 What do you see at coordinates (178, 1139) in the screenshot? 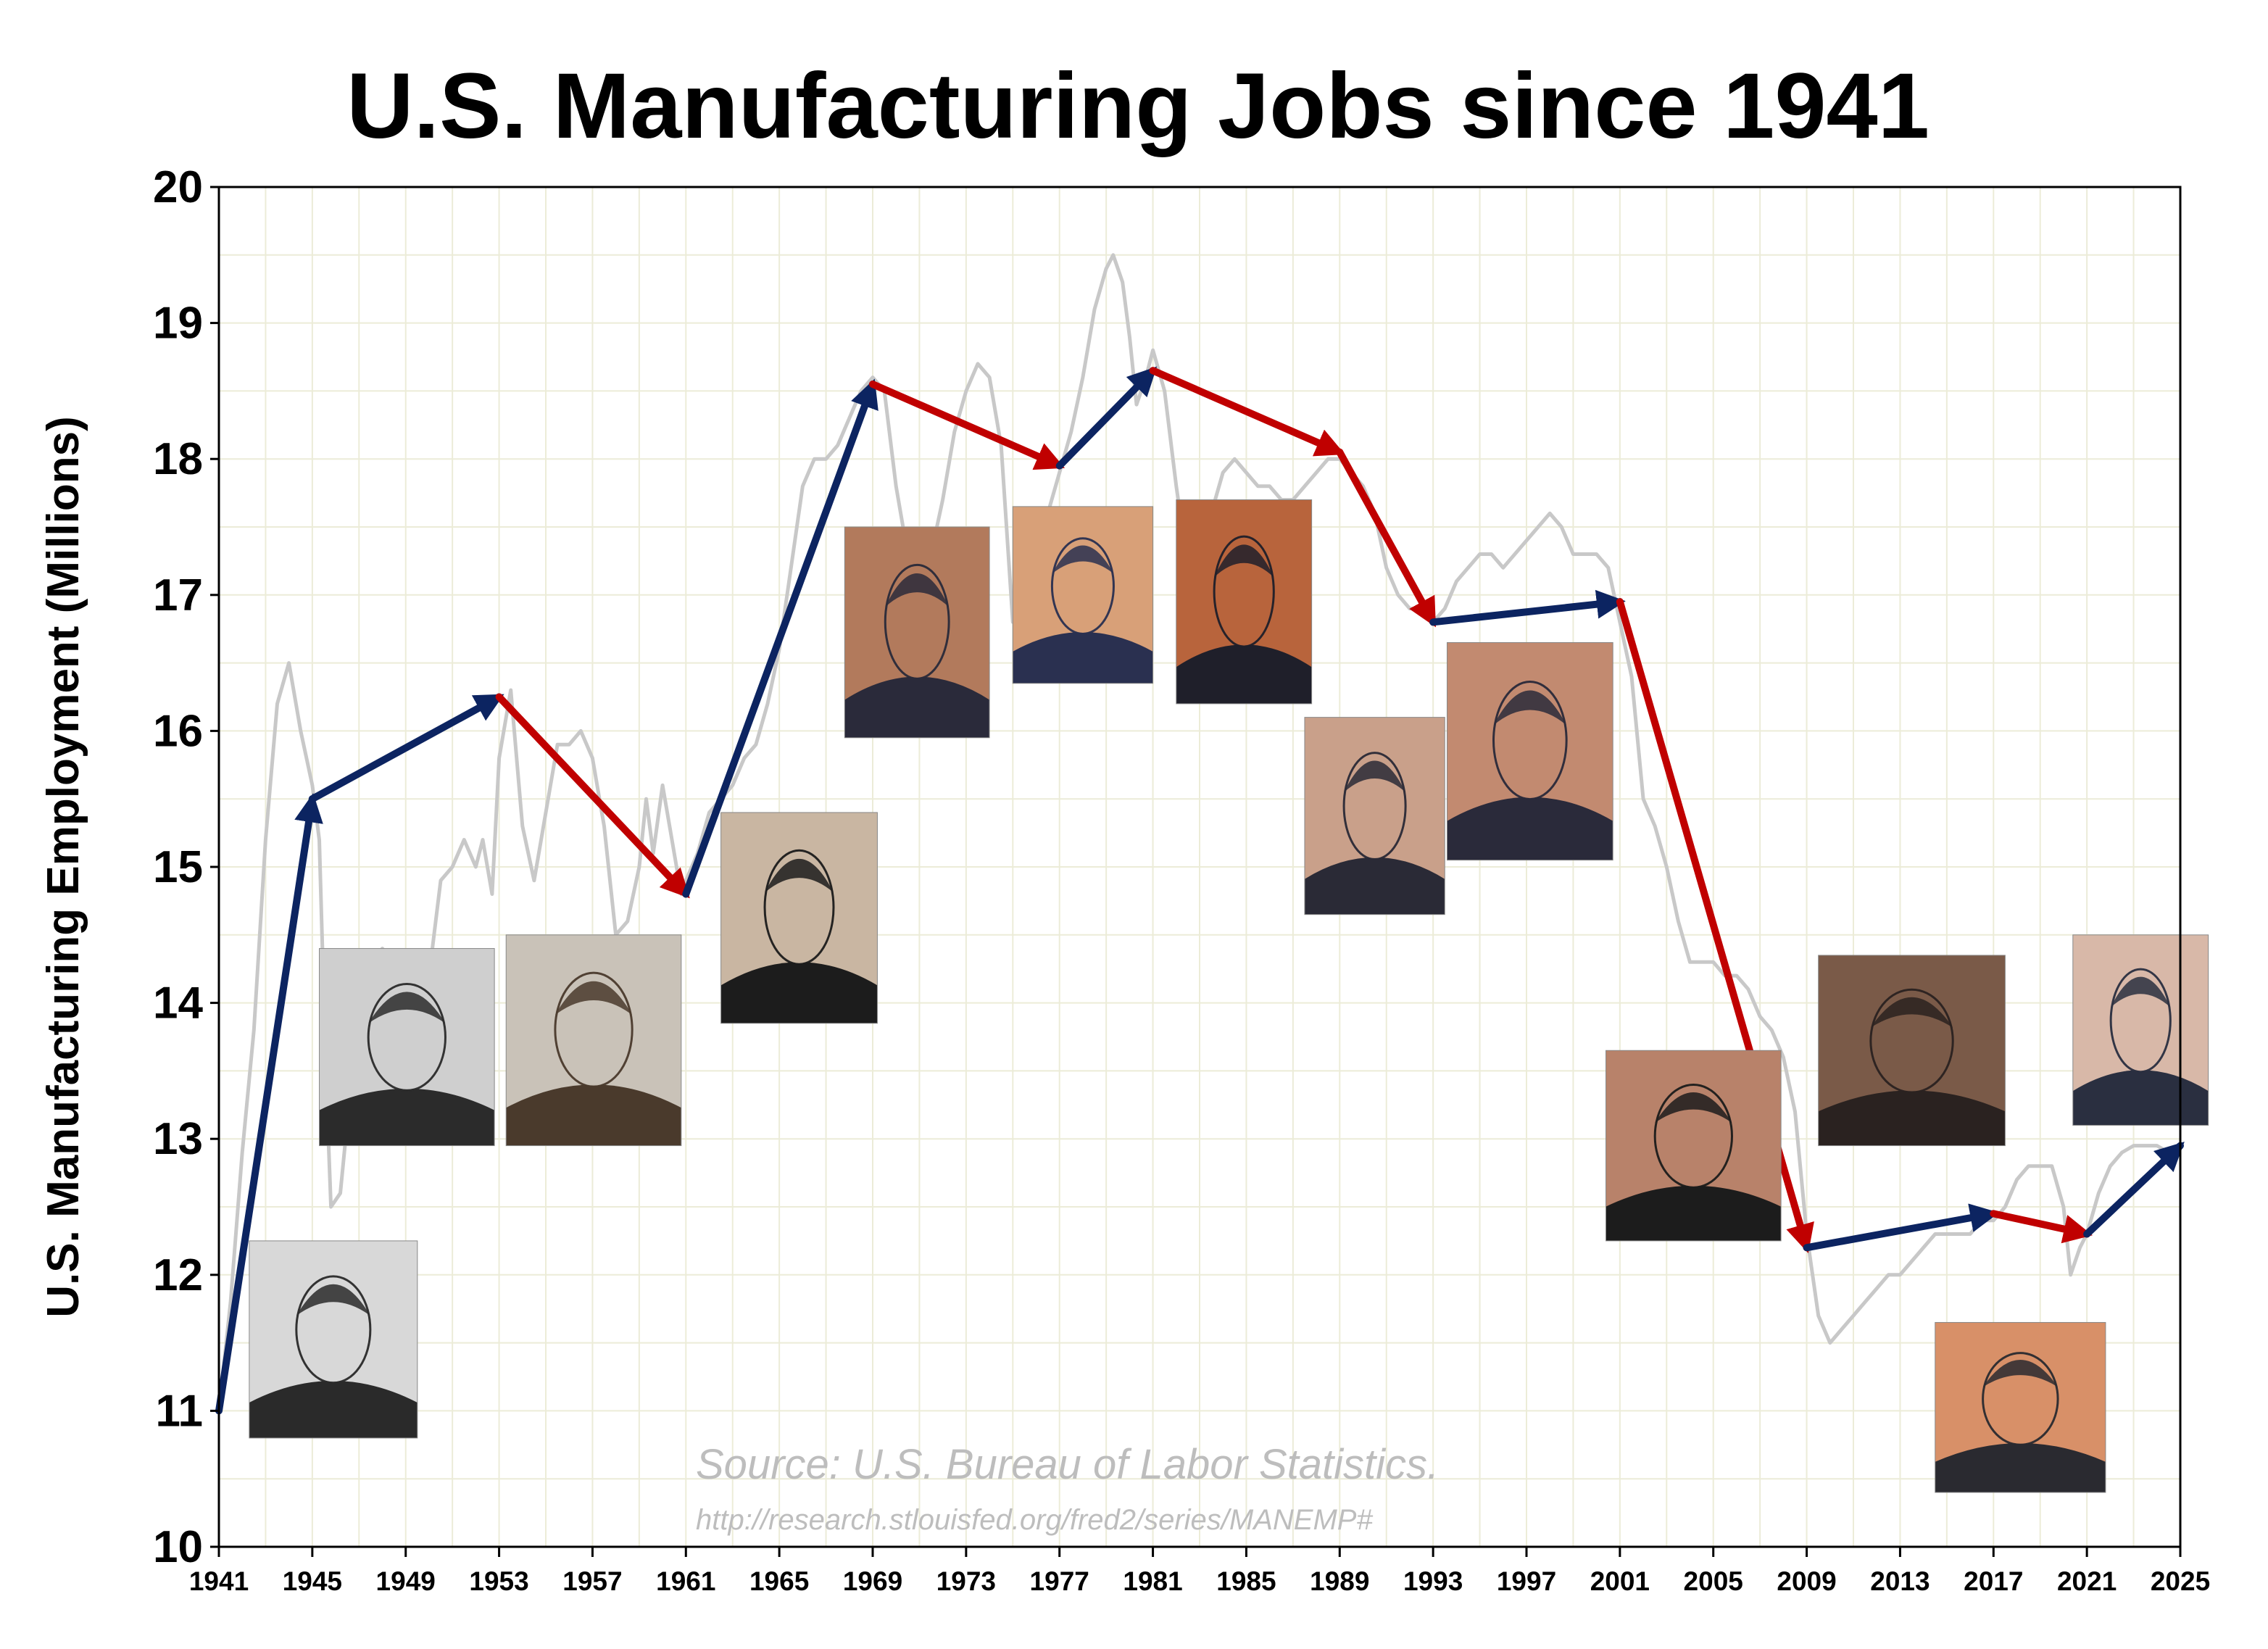
I see `y-tick-label: 13` at bounding box center [178, 1139].